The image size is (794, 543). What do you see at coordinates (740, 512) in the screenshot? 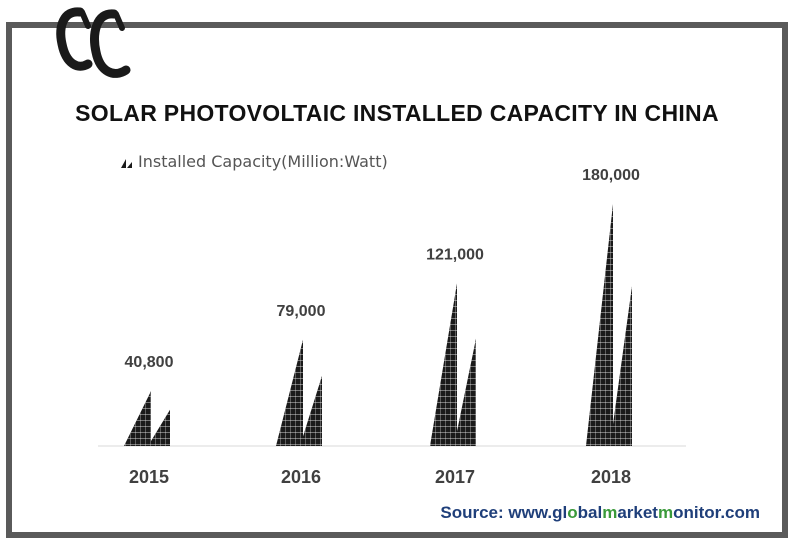
I see `source-part: .com` at bounding box center [740, 512].